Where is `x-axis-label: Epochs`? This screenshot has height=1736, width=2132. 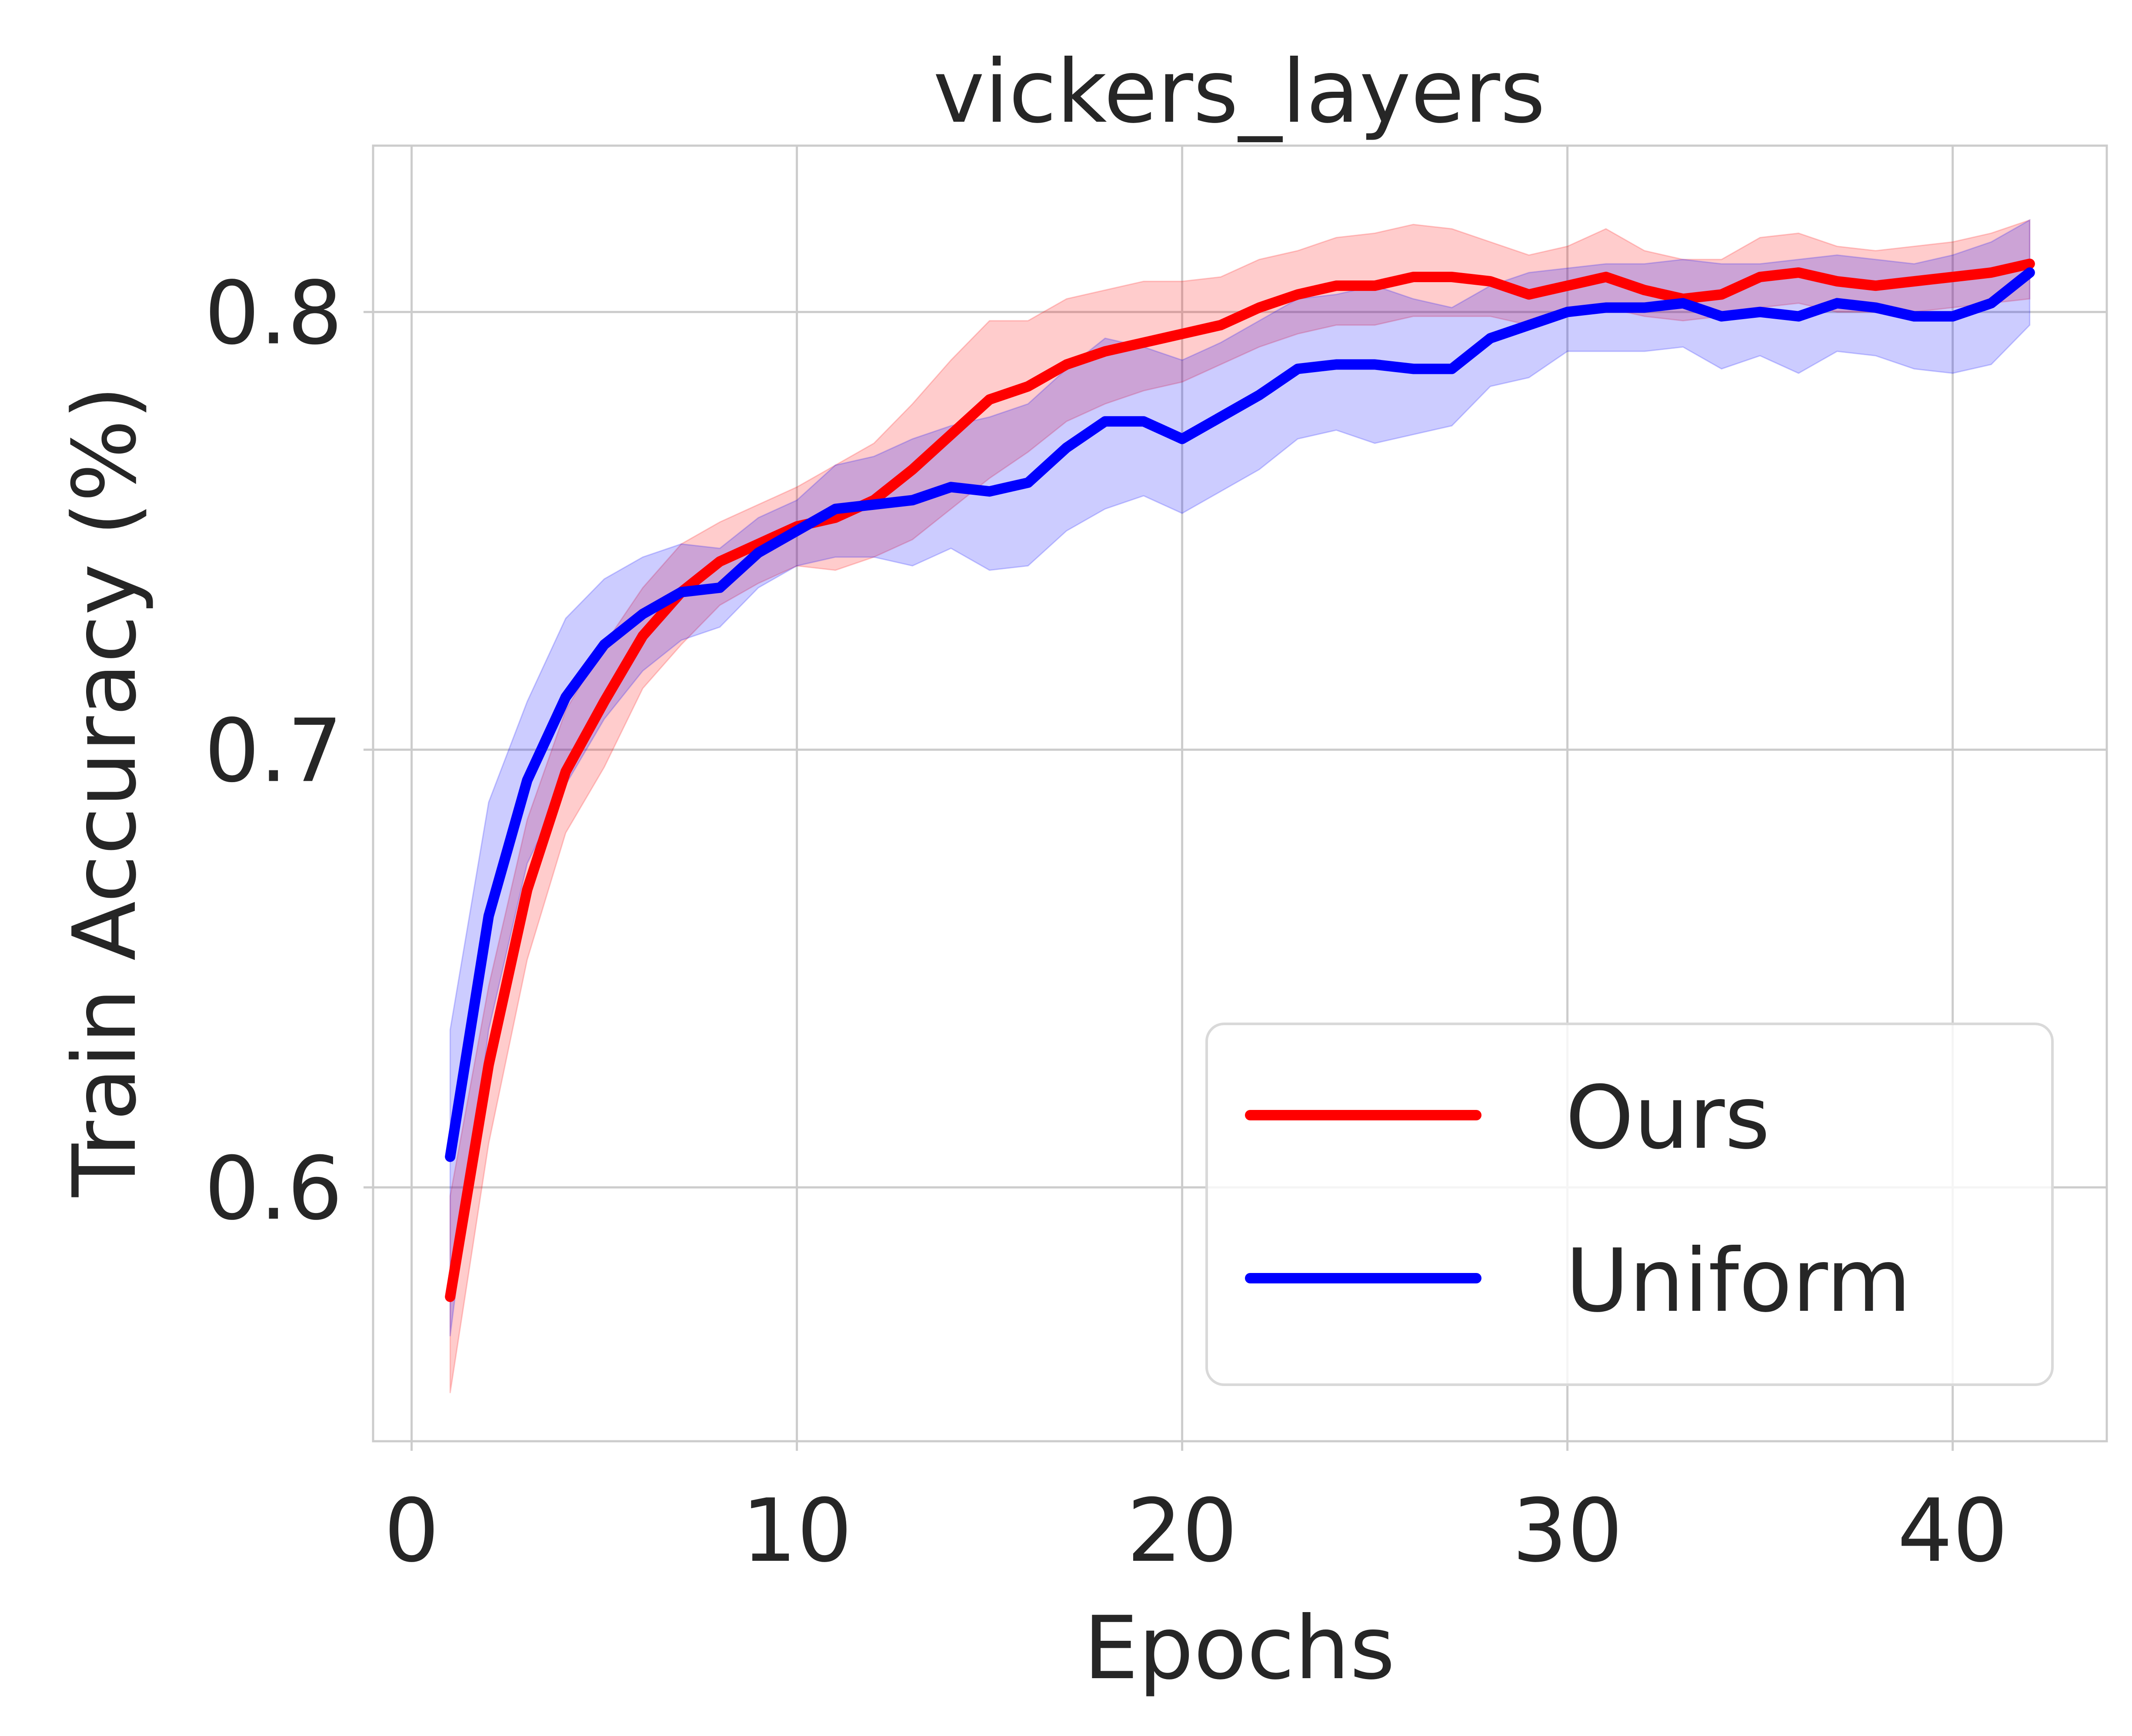 x-axis-label: Epochs is located at coordinates (1239, 1648).